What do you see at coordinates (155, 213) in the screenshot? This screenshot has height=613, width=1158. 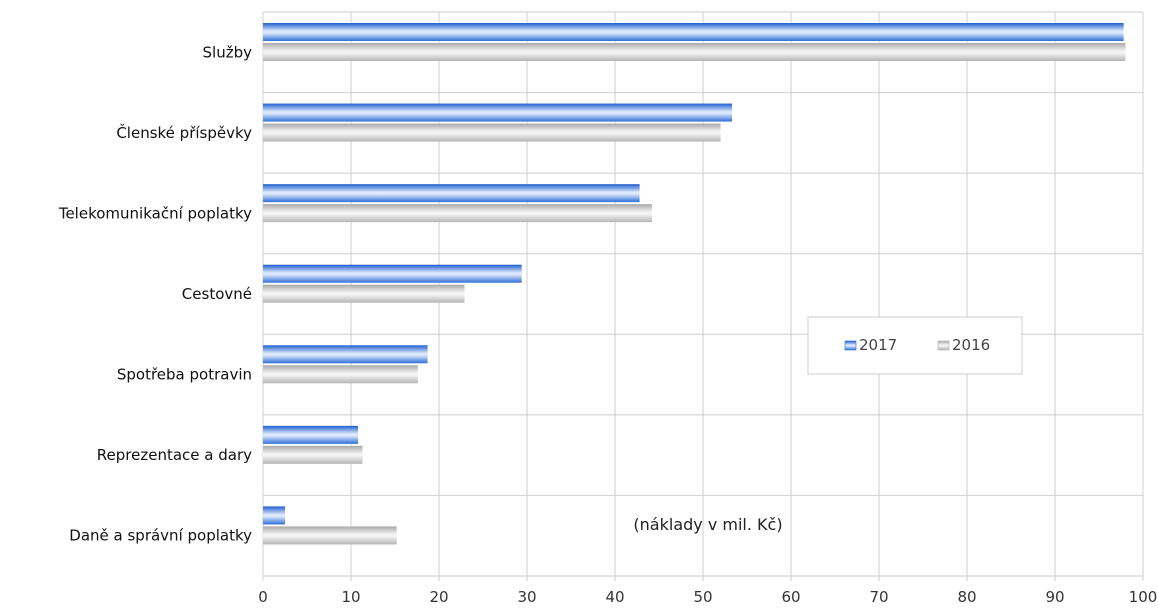 I see `category-label: Telekomunikační poplatky` at bounding box center [155, 213].